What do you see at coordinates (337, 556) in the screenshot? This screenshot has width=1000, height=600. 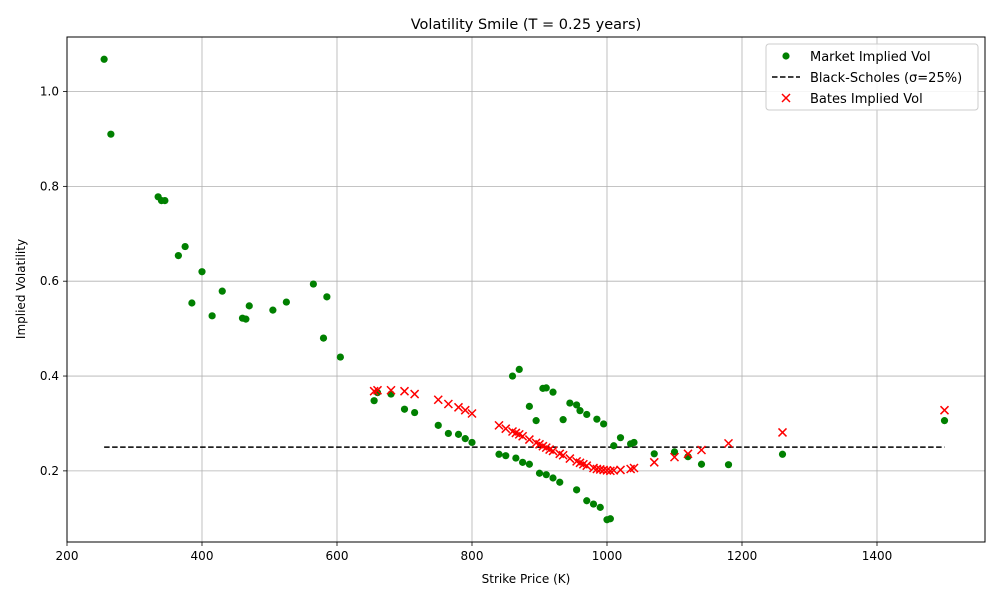 I see `x-tick-label: 600` at bounding box center [337, 556].